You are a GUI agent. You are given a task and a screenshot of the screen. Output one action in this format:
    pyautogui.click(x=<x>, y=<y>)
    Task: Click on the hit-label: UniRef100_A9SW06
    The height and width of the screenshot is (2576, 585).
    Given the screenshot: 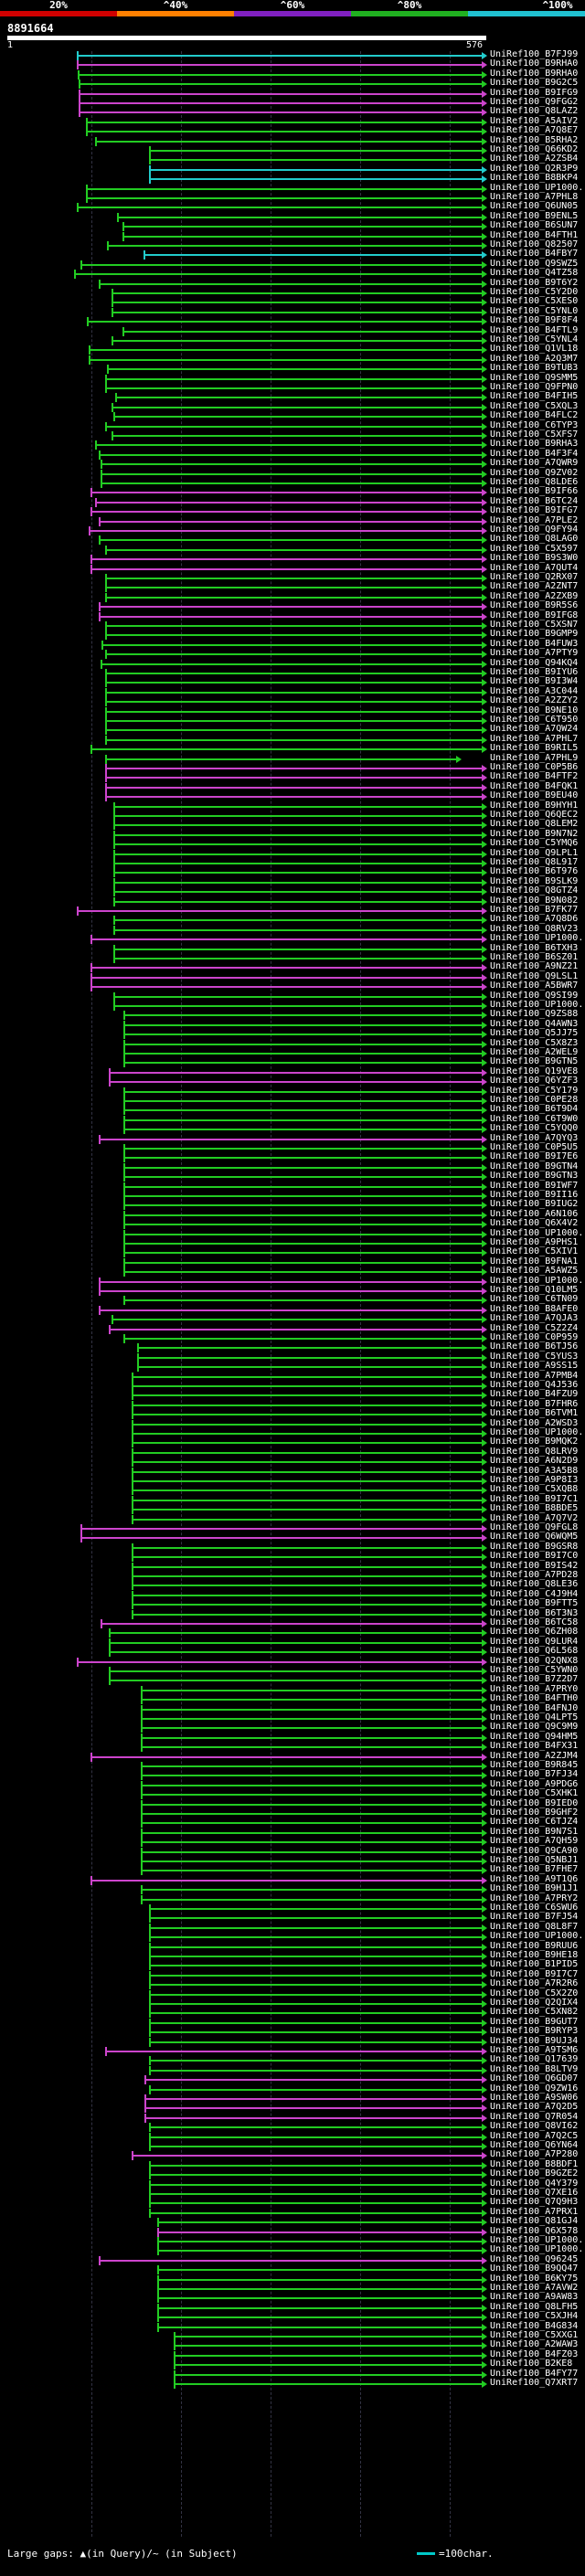 What is the action you would take?
    pyautogui.click(x=535, y=2098)
    